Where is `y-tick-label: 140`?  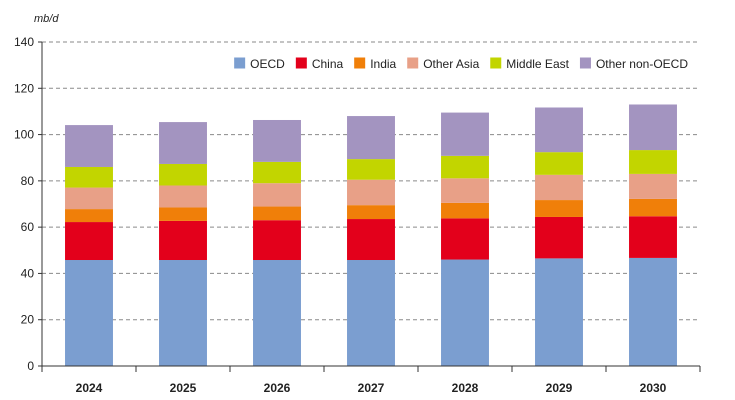
y-tick-label: 140 is located at coordinates (24, 42).